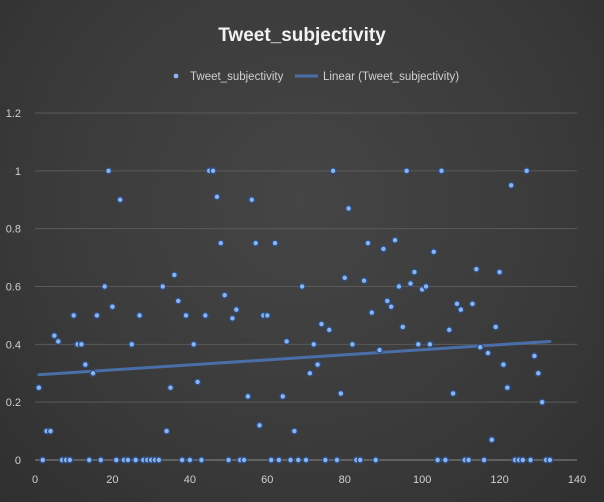 This screenshot has height=502, width=604. What do you see at coordinates (237, 77) in the screenshot?
I see `legend-label-points: Tweet_subjectivity` at bounding box center [237, 77].